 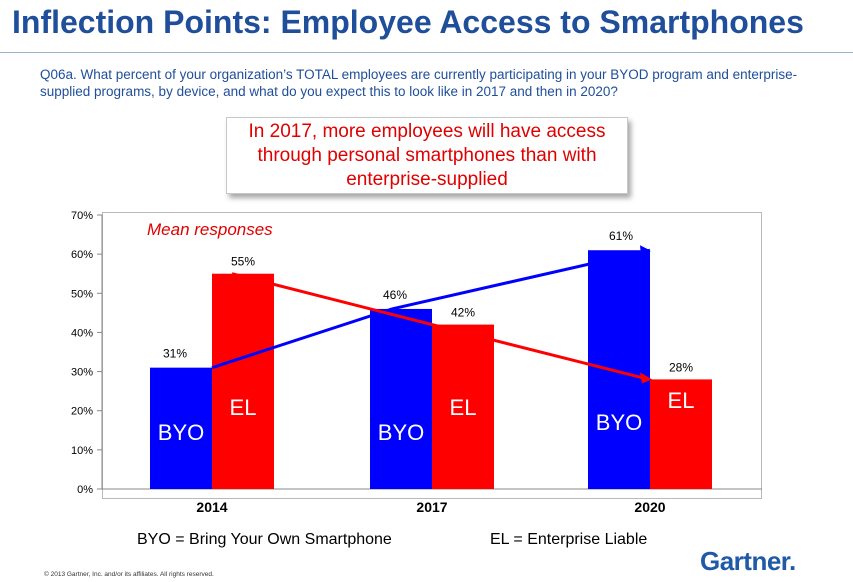 What do you see at coordinates (82, 451) in the screenshot?
I see `y-tick-label: 10%` at bounding box center [82, 451].